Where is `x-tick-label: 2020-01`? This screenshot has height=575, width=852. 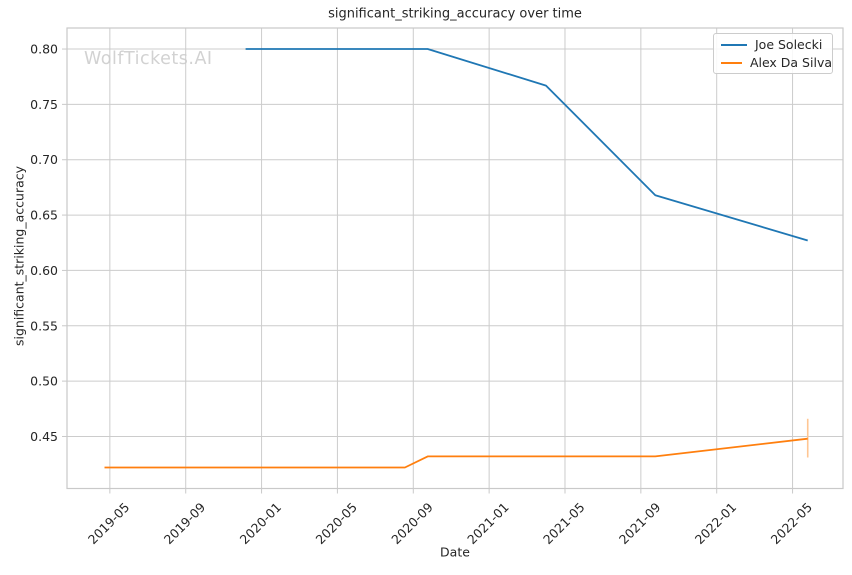 x-tick-label: 2020-01 is located at coordinates (261, 524).